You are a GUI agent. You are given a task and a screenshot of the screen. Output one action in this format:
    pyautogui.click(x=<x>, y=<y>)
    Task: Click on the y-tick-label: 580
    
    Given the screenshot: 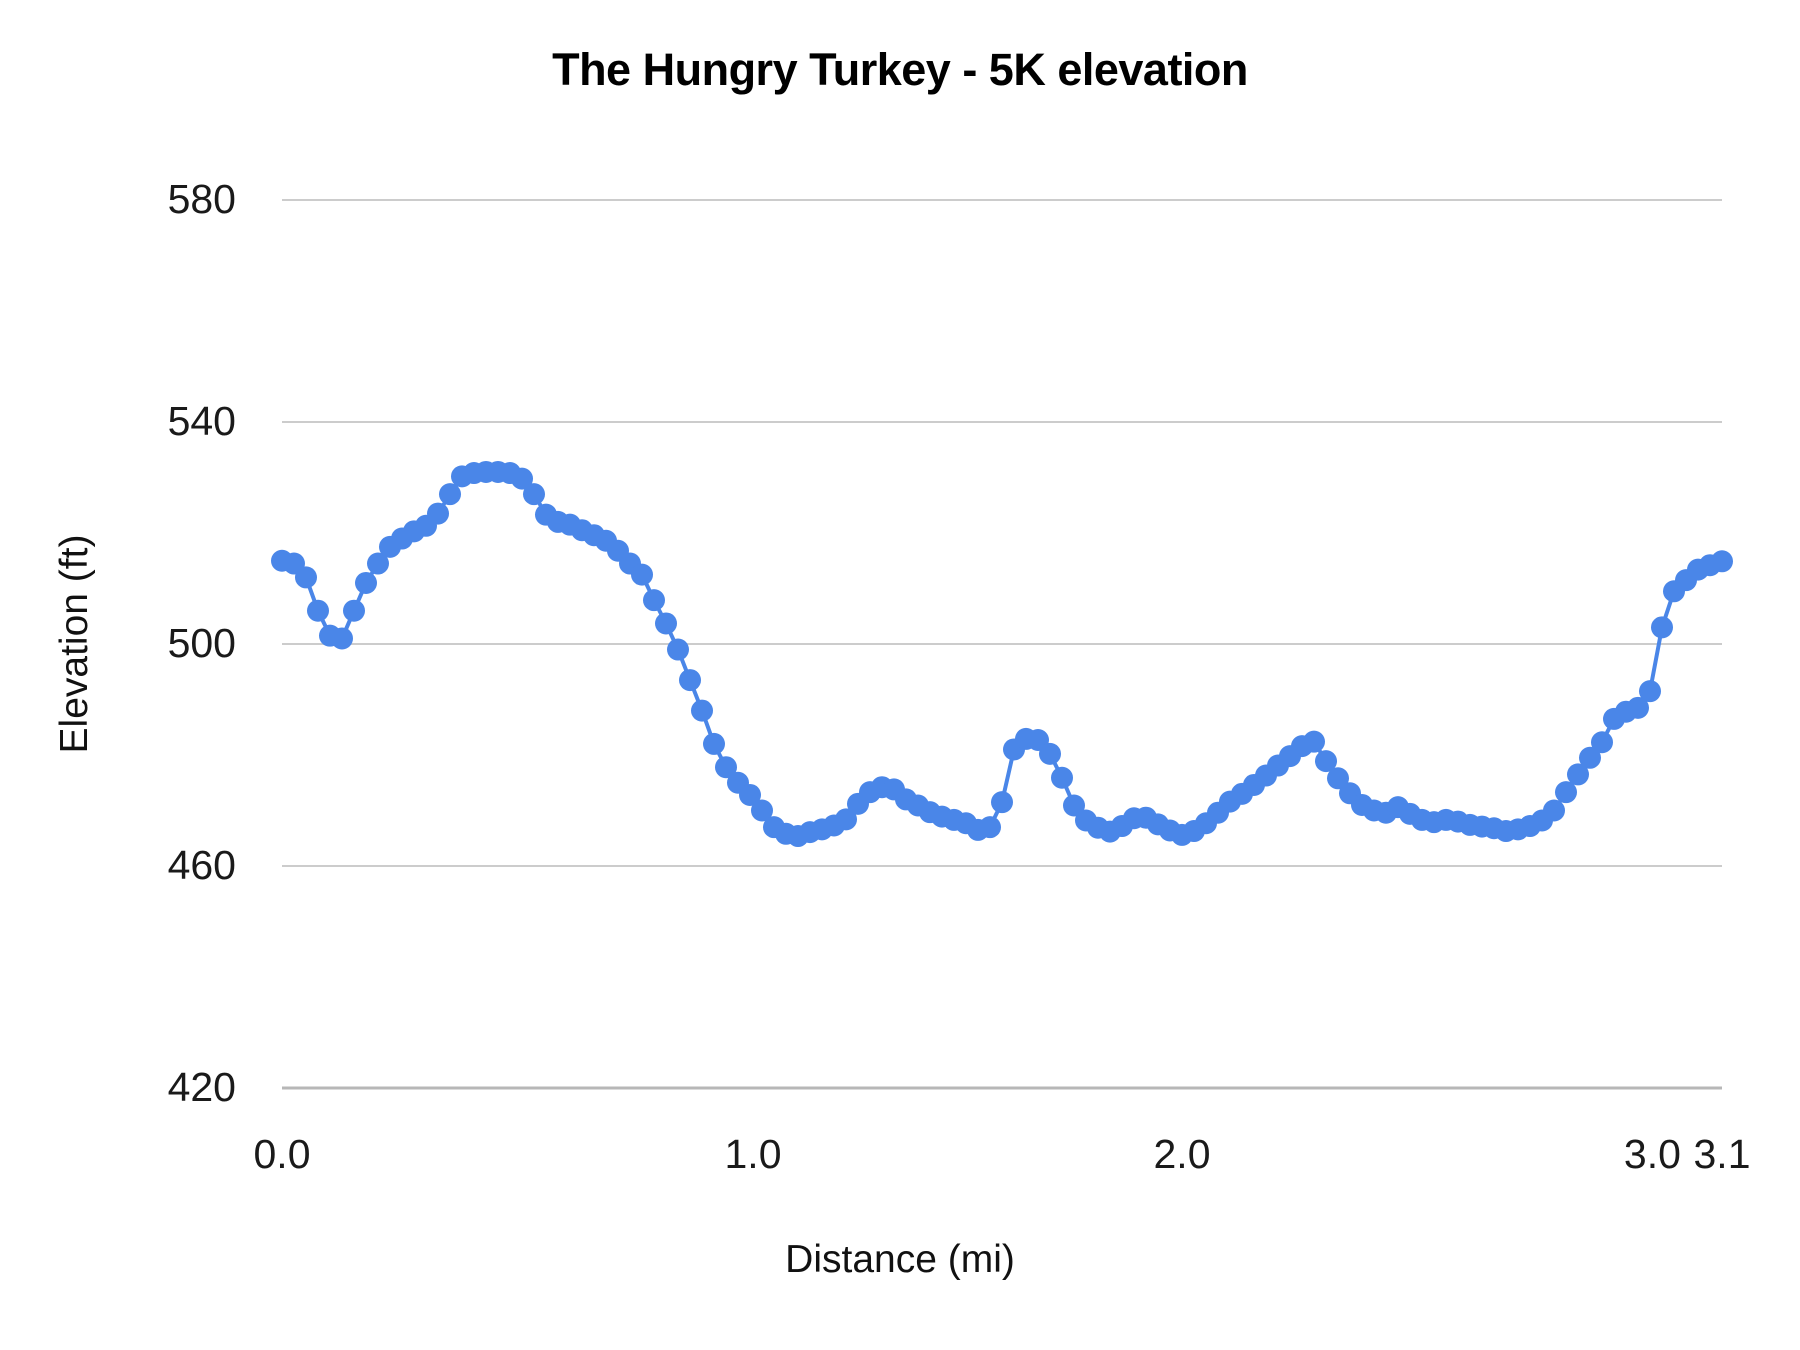 What is the action you would take?
    pyautogui.click(x=201, y=199)
    